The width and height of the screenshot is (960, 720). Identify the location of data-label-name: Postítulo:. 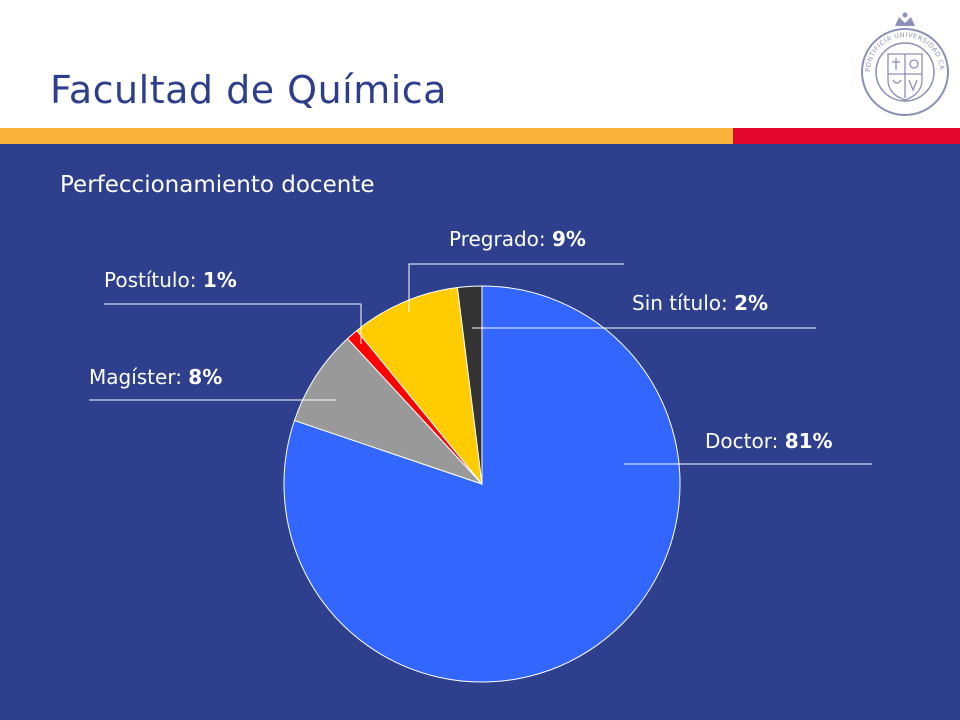
(153, 280).